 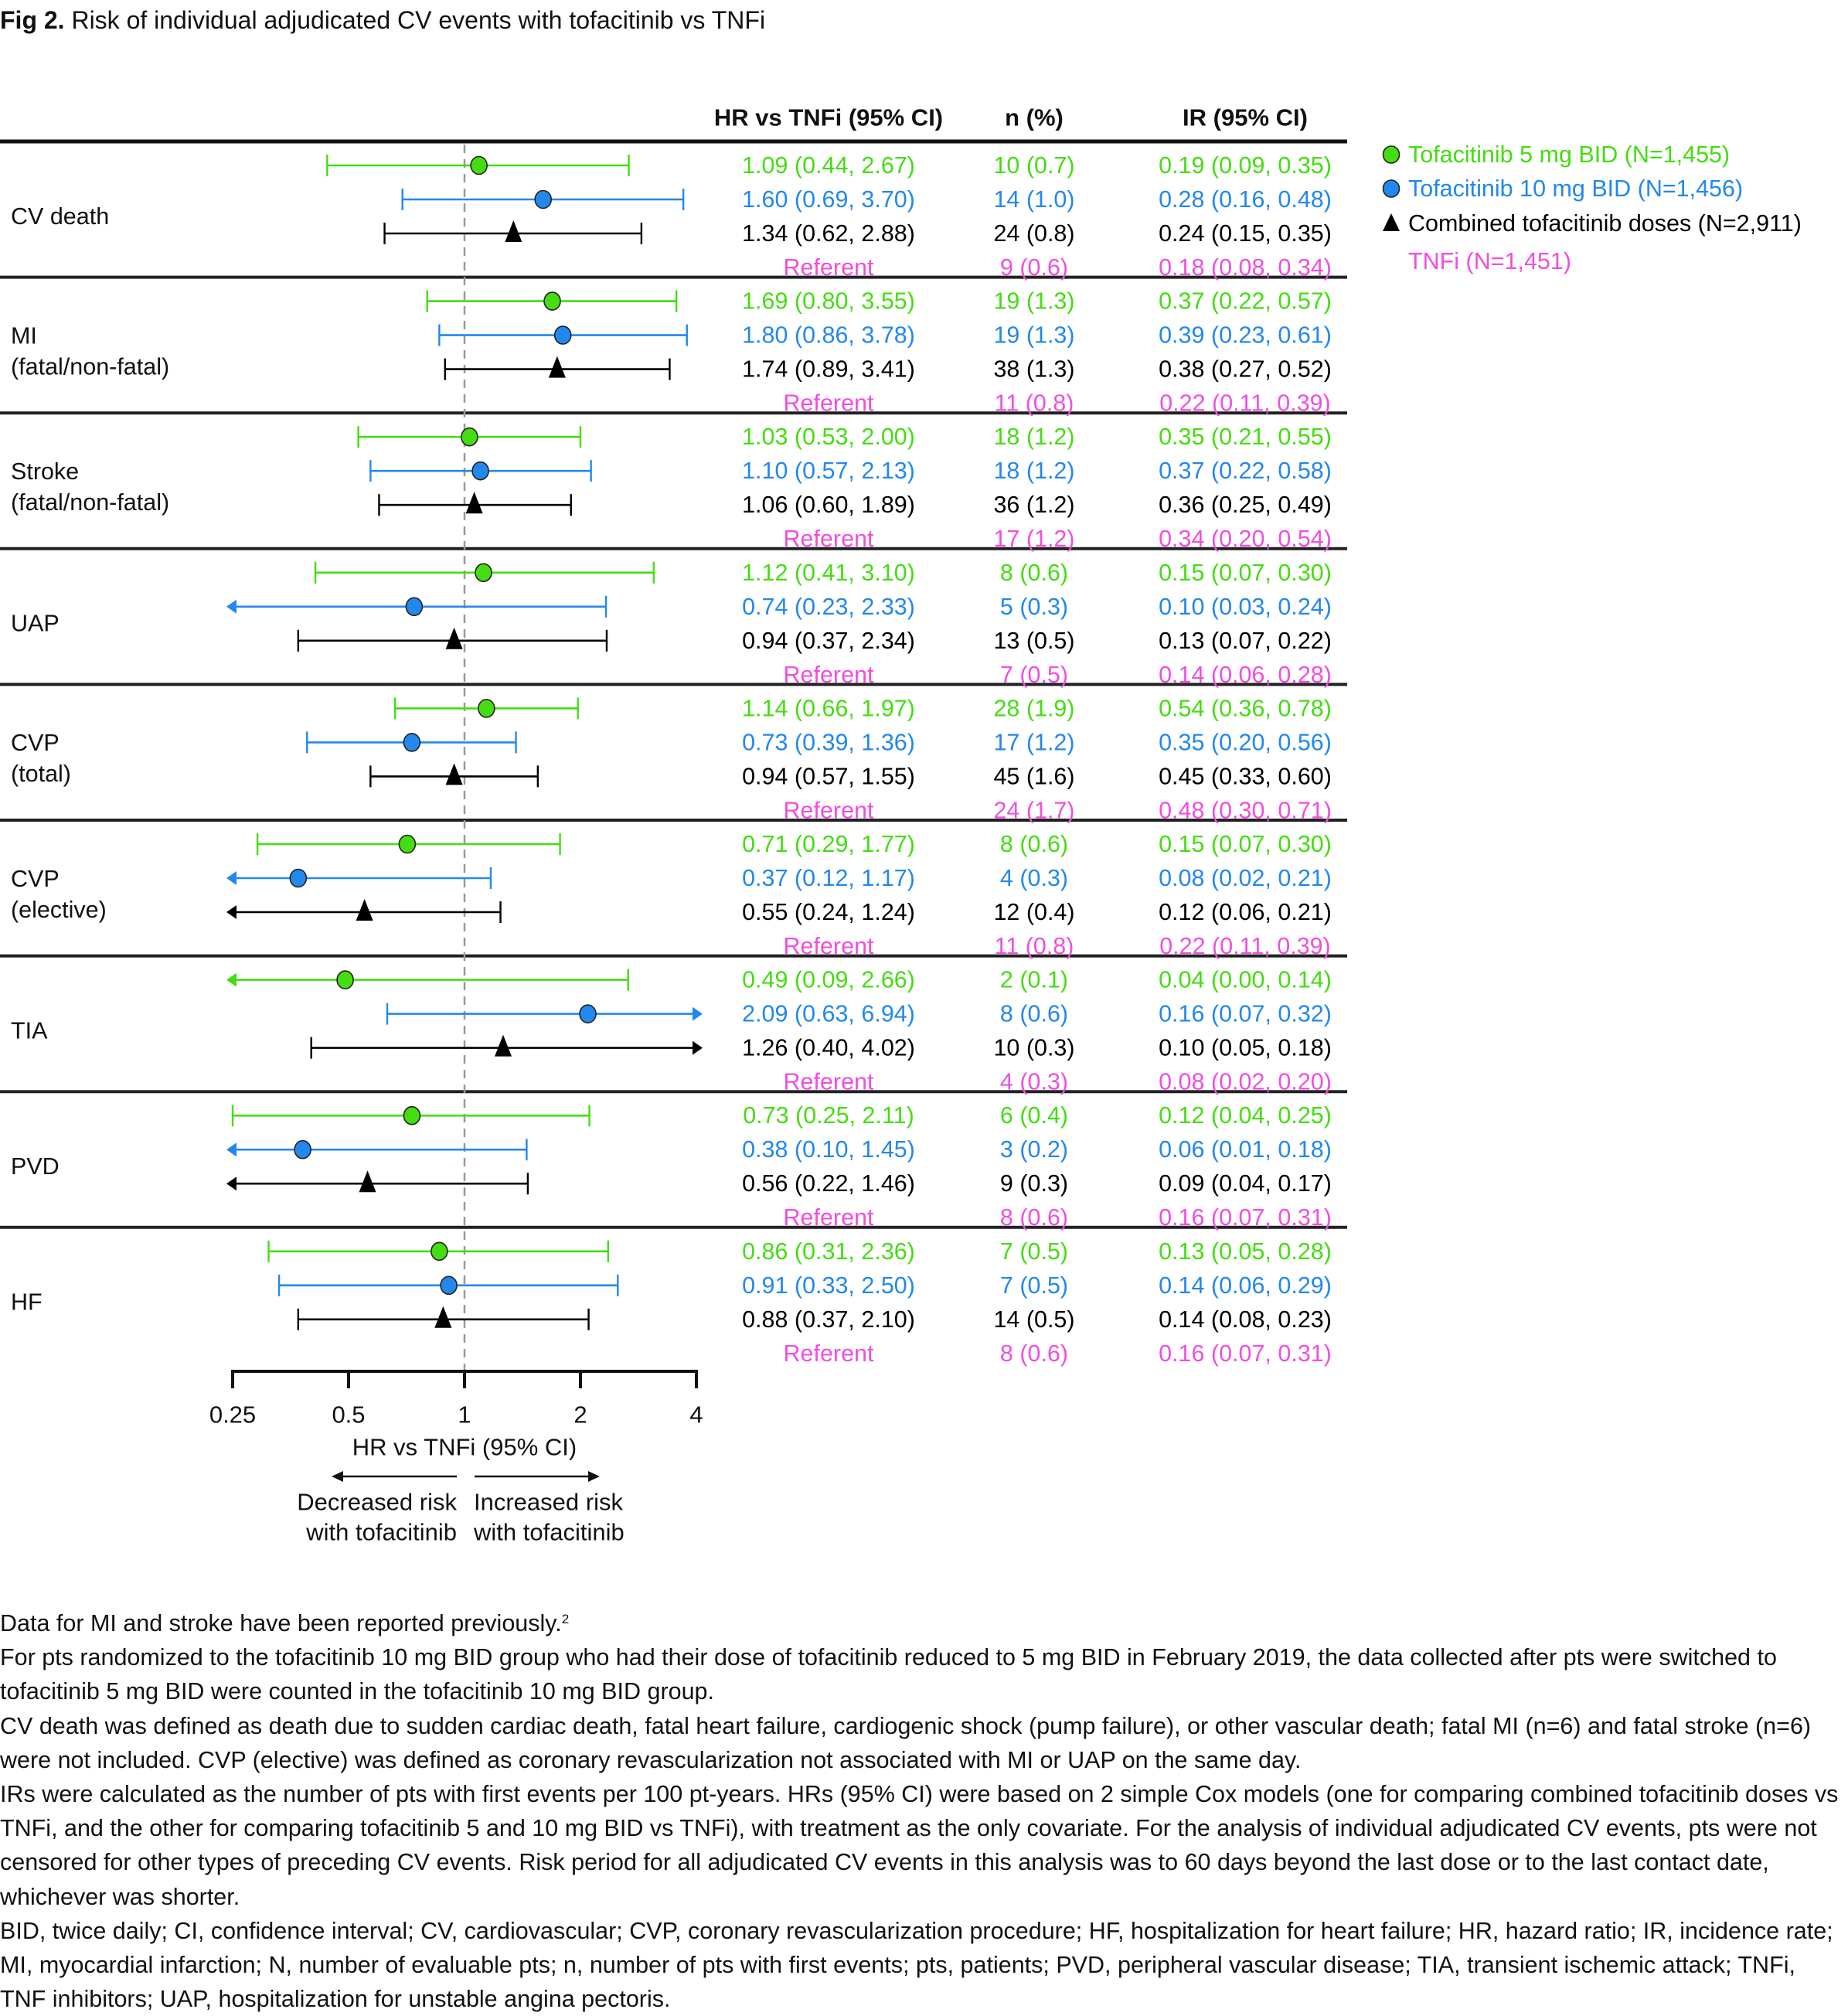 What do you see at coordinates (1033, 200) in the screenshot?
I see `n-percent-value: 14 (1.0)` at bounding box center [1033, 200].